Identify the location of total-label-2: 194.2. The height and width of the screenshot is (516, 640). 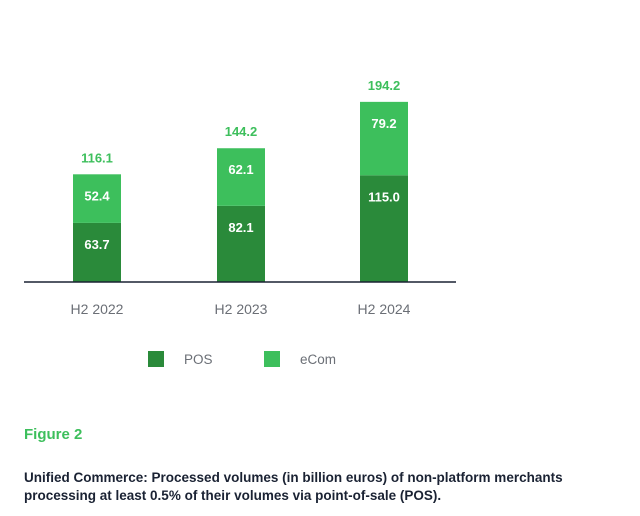
(384, 85).